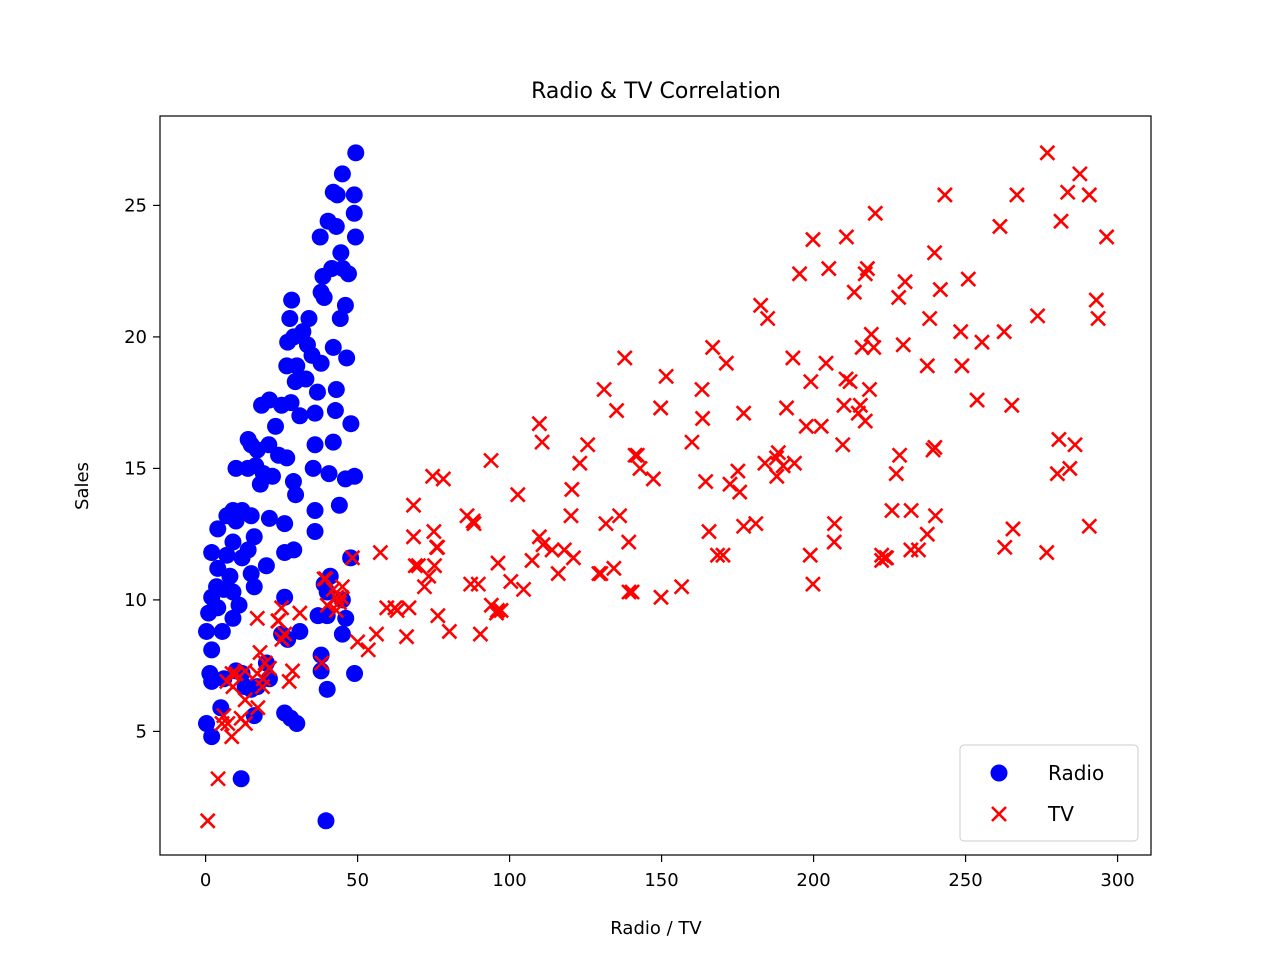  Describe the element at coordinates (1076, 773) in the screenshot. I see `legend-label: Radio` at that location.